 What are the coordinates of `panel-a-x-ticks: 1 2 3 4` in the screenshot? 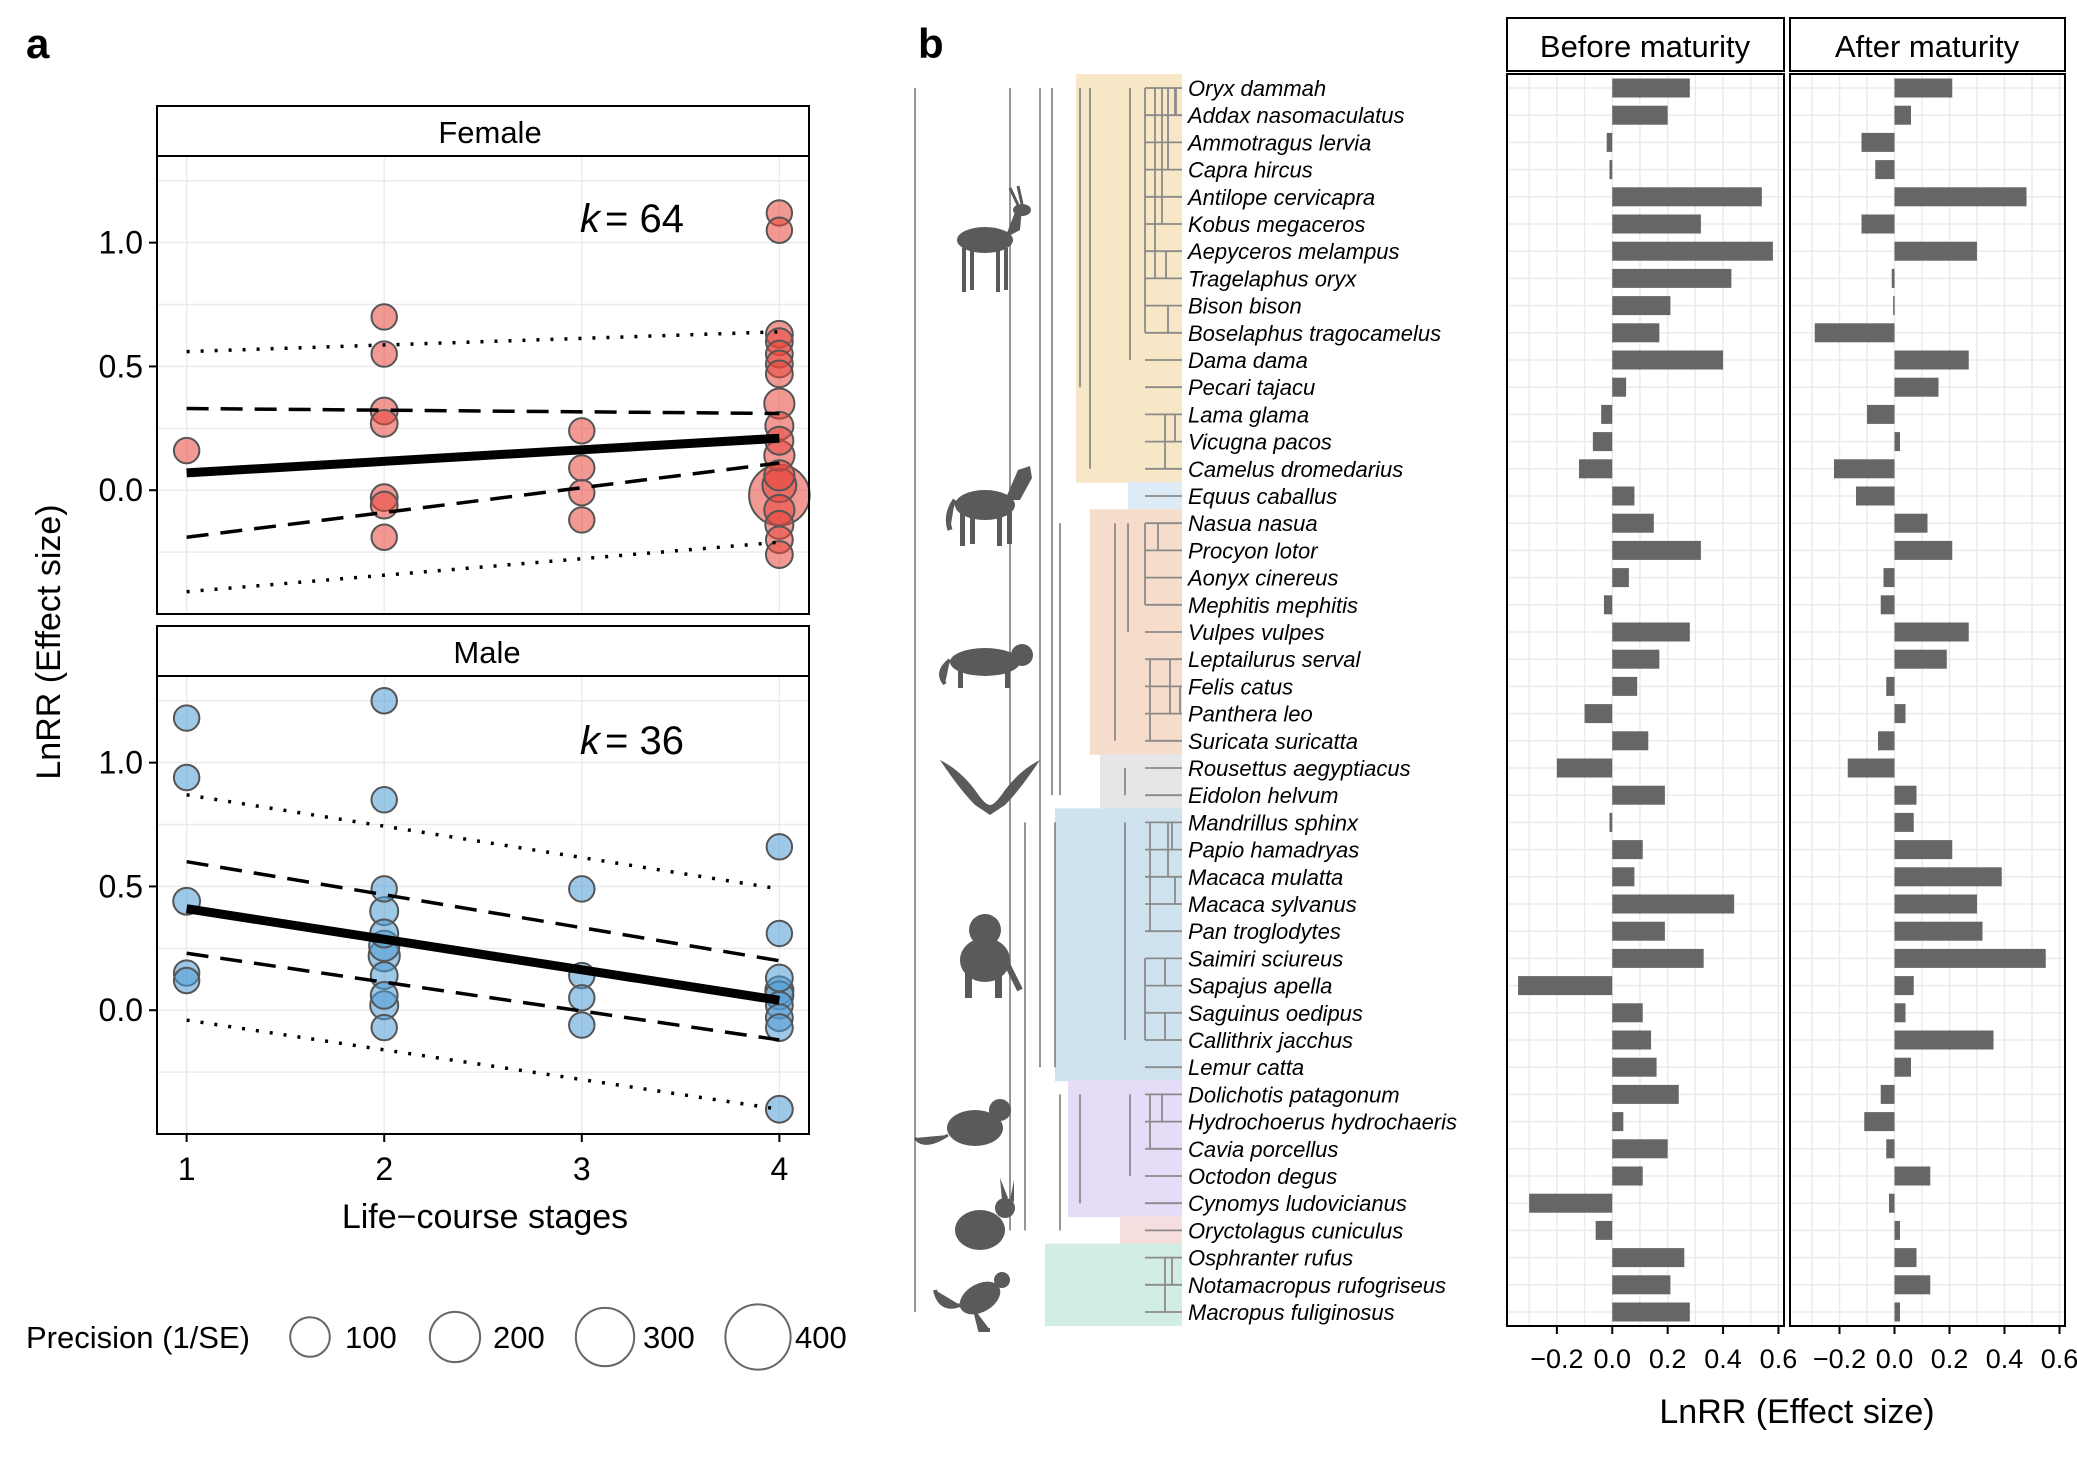 It's located at (483, 1160).